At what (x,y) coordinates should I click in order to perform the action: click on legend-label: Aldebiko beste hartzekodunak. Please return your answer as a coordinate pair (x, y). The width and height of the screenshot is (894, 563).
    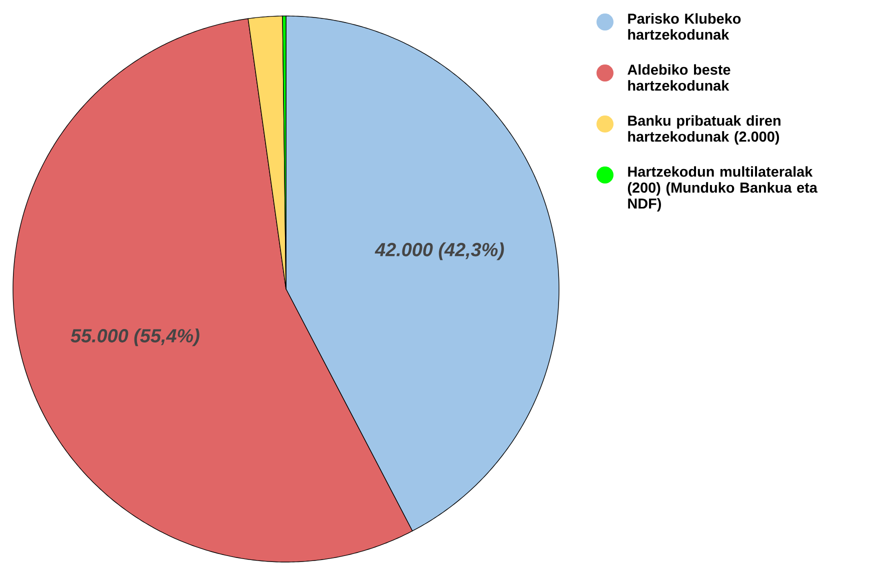
    Looking at the image, I should click on (679, 77).